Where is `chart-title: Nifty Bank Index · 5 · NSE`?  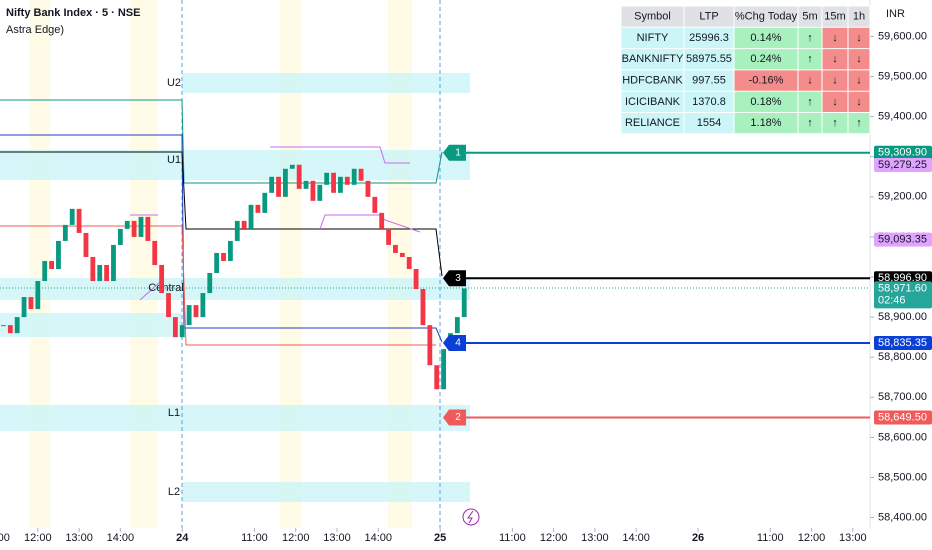 chart-title: Nifty Bank Index · 5 · NSE is located at coordinates (73, 13).